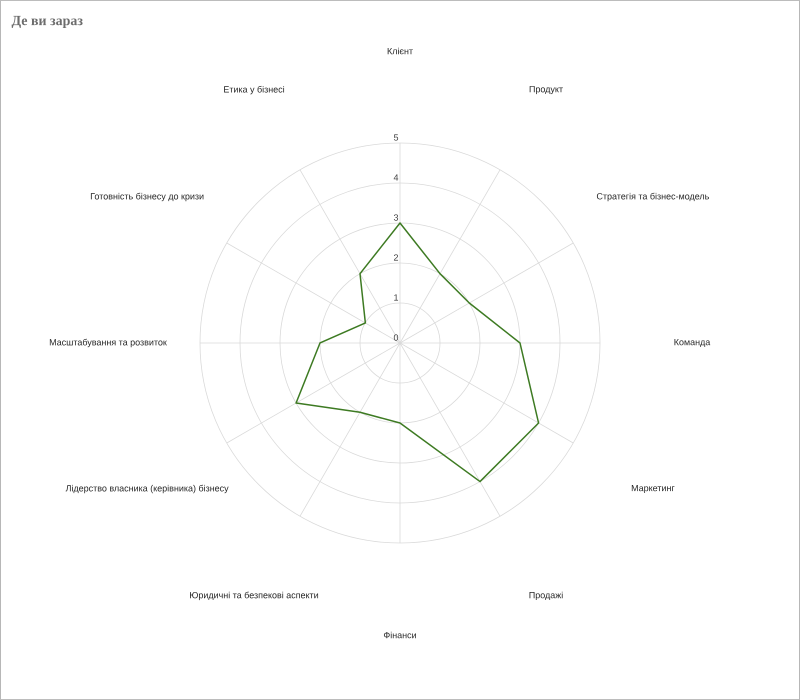 This screenshot has height=700, width=800. Describe the element at coordinates (396, 337) in the screenshot. I see `y-tick-label: 0` at that location.